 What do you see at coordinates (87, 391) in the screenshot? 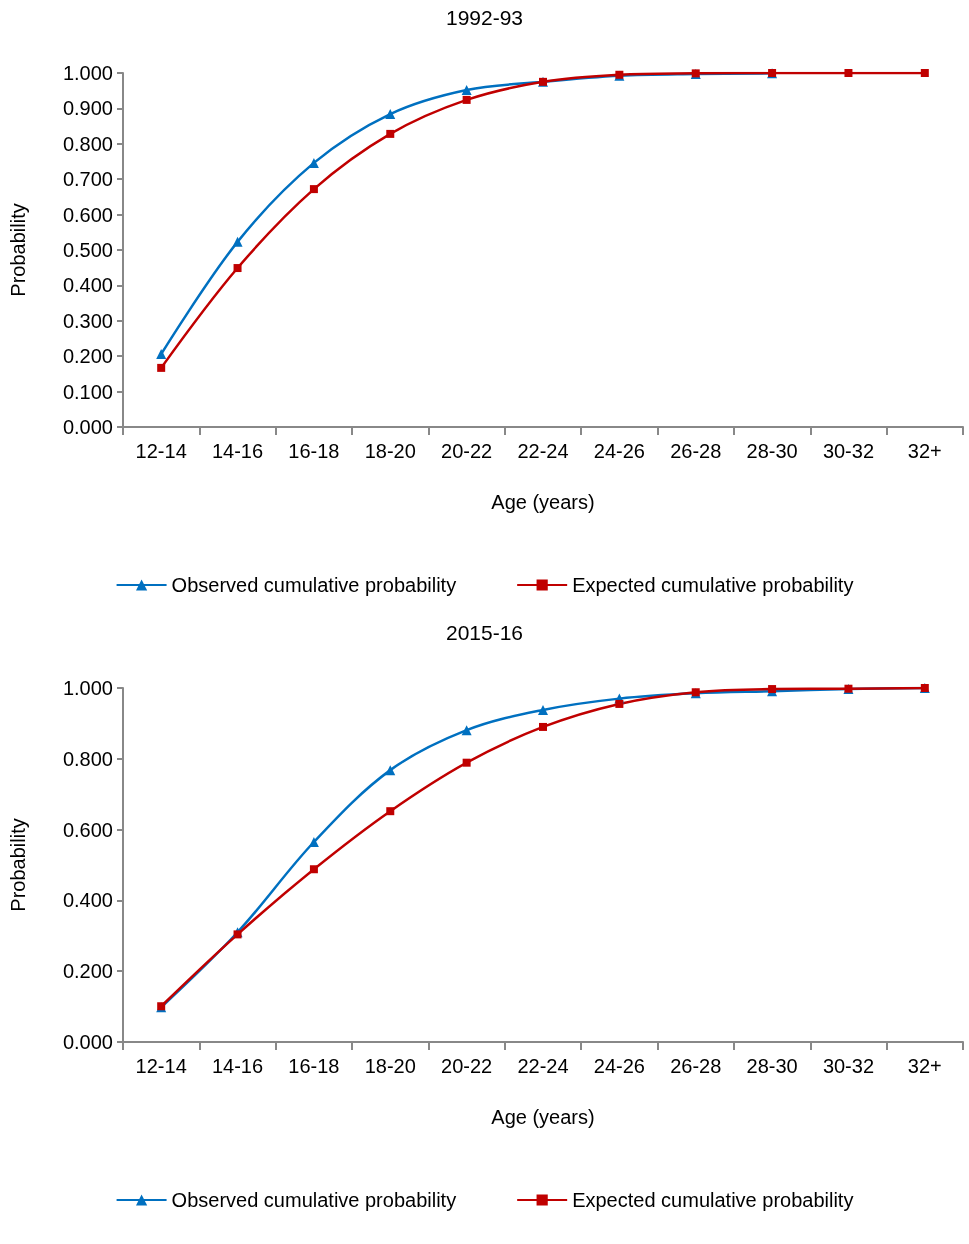
I see `y-tick-label: 0.100` at bounding box center [87, 391].